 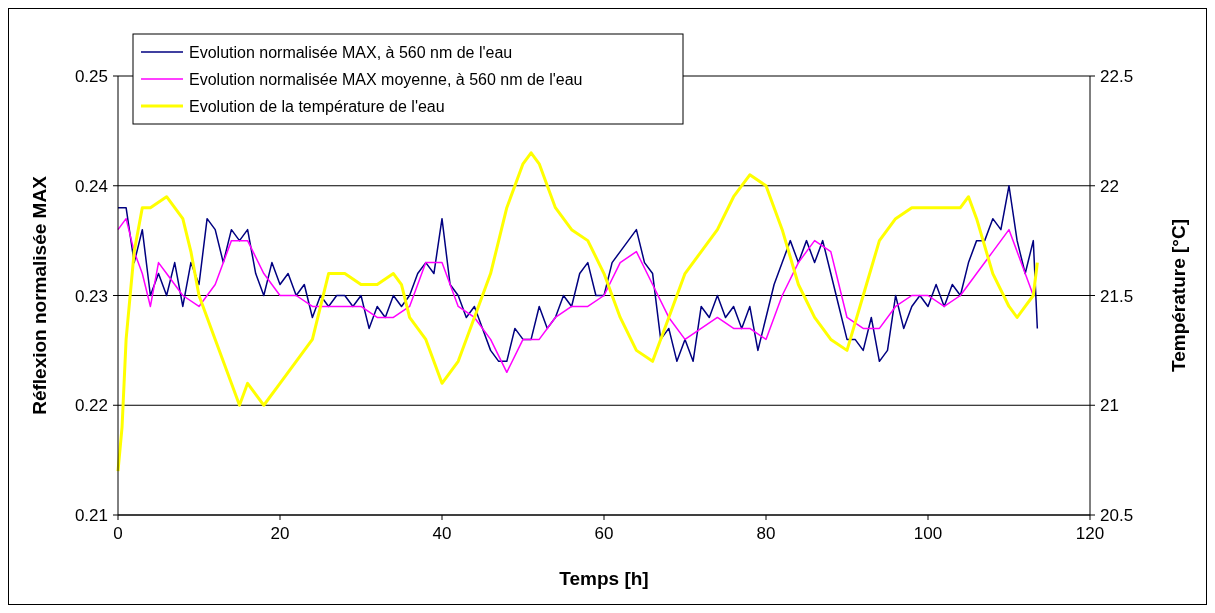 What do you see at coordinates (766, 533) in the screenshot?
I see `x-tick-label: 80` at bounding box center [766, 533].